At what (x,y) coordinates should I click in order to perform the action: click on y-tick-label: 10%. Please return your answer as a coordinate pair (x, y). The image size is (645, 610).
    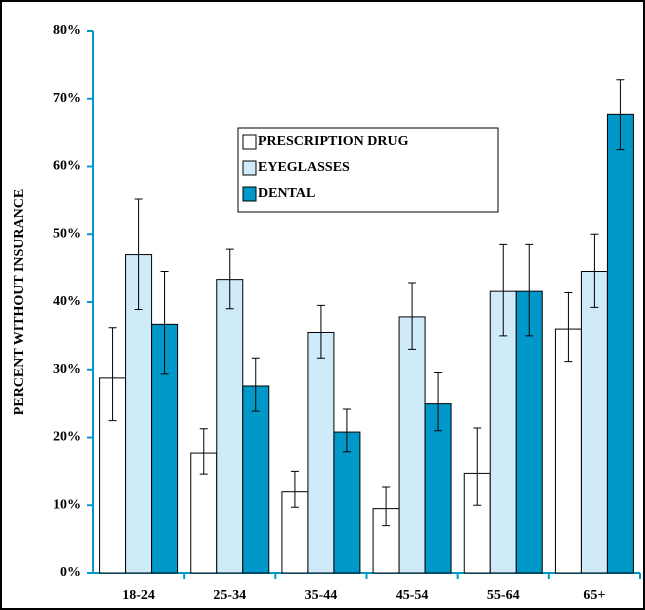
    Looking at the image, I should click on (67, 504).